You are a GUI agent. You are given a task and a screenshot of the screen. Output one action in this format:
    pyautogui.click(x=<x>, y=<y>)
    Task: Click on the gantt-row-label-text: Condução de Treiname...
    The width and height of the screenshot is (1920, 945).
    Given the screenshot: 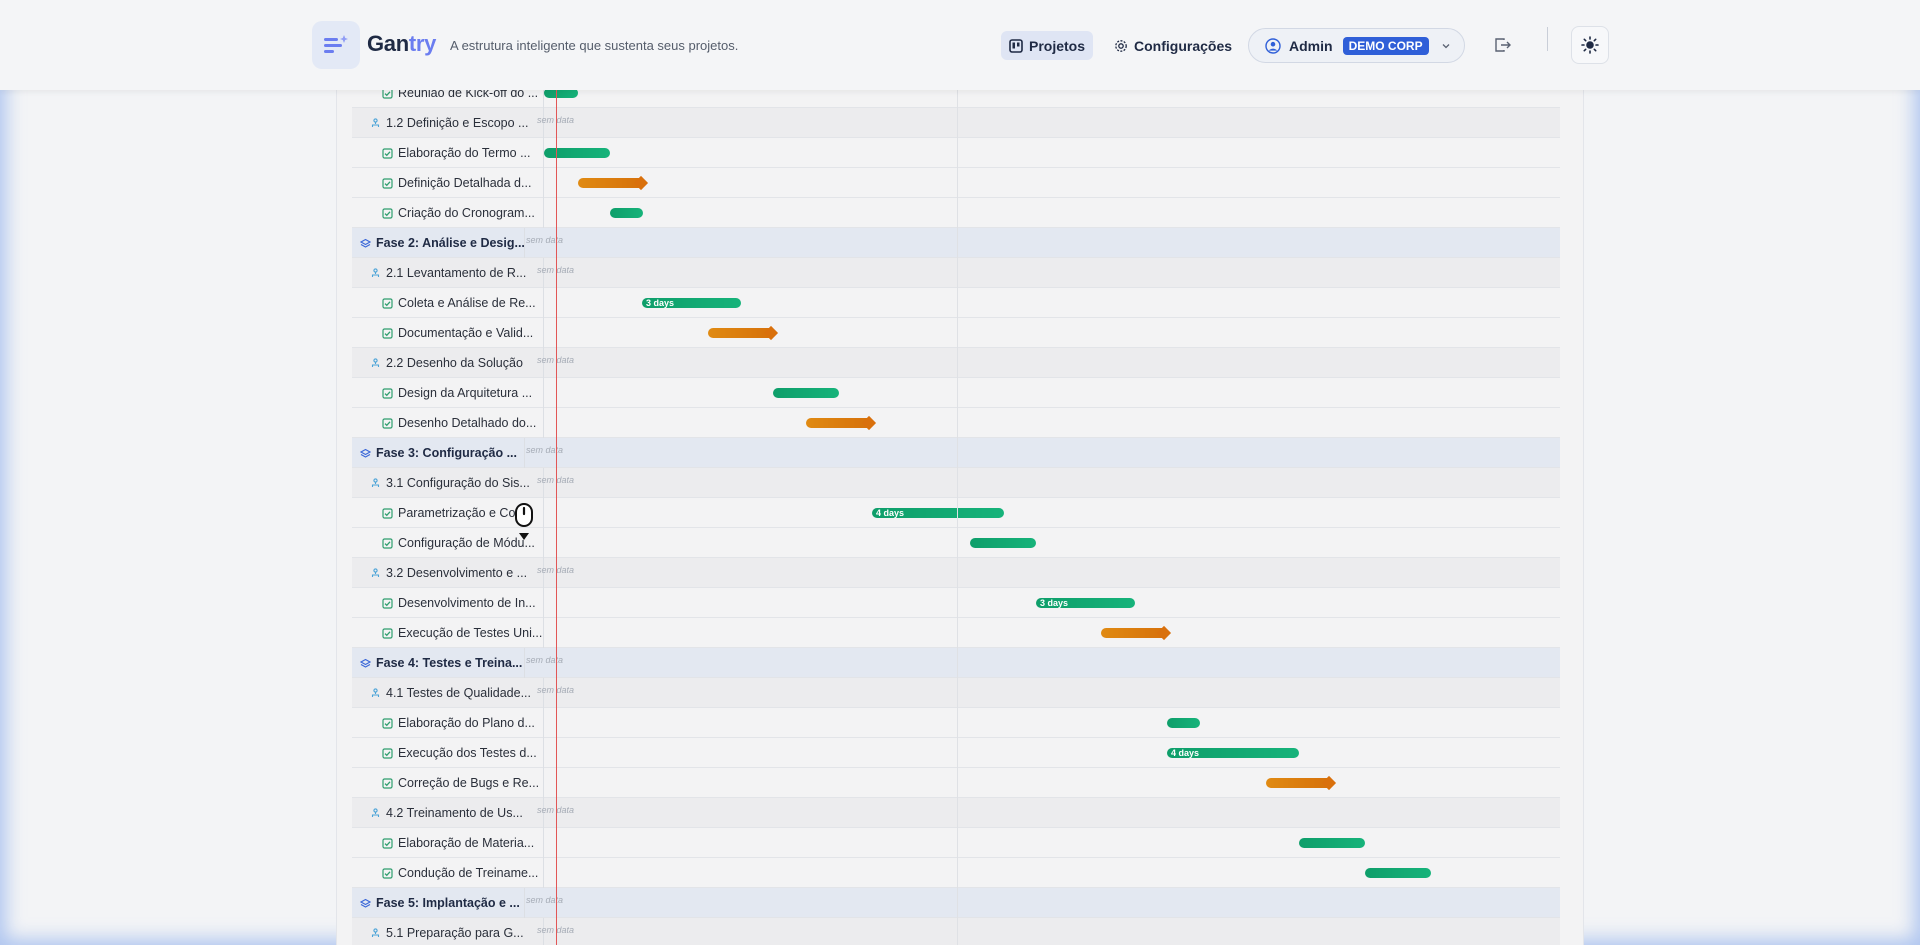 What is the action you would take?
    pyautogui.click(x=468, y=873)
    